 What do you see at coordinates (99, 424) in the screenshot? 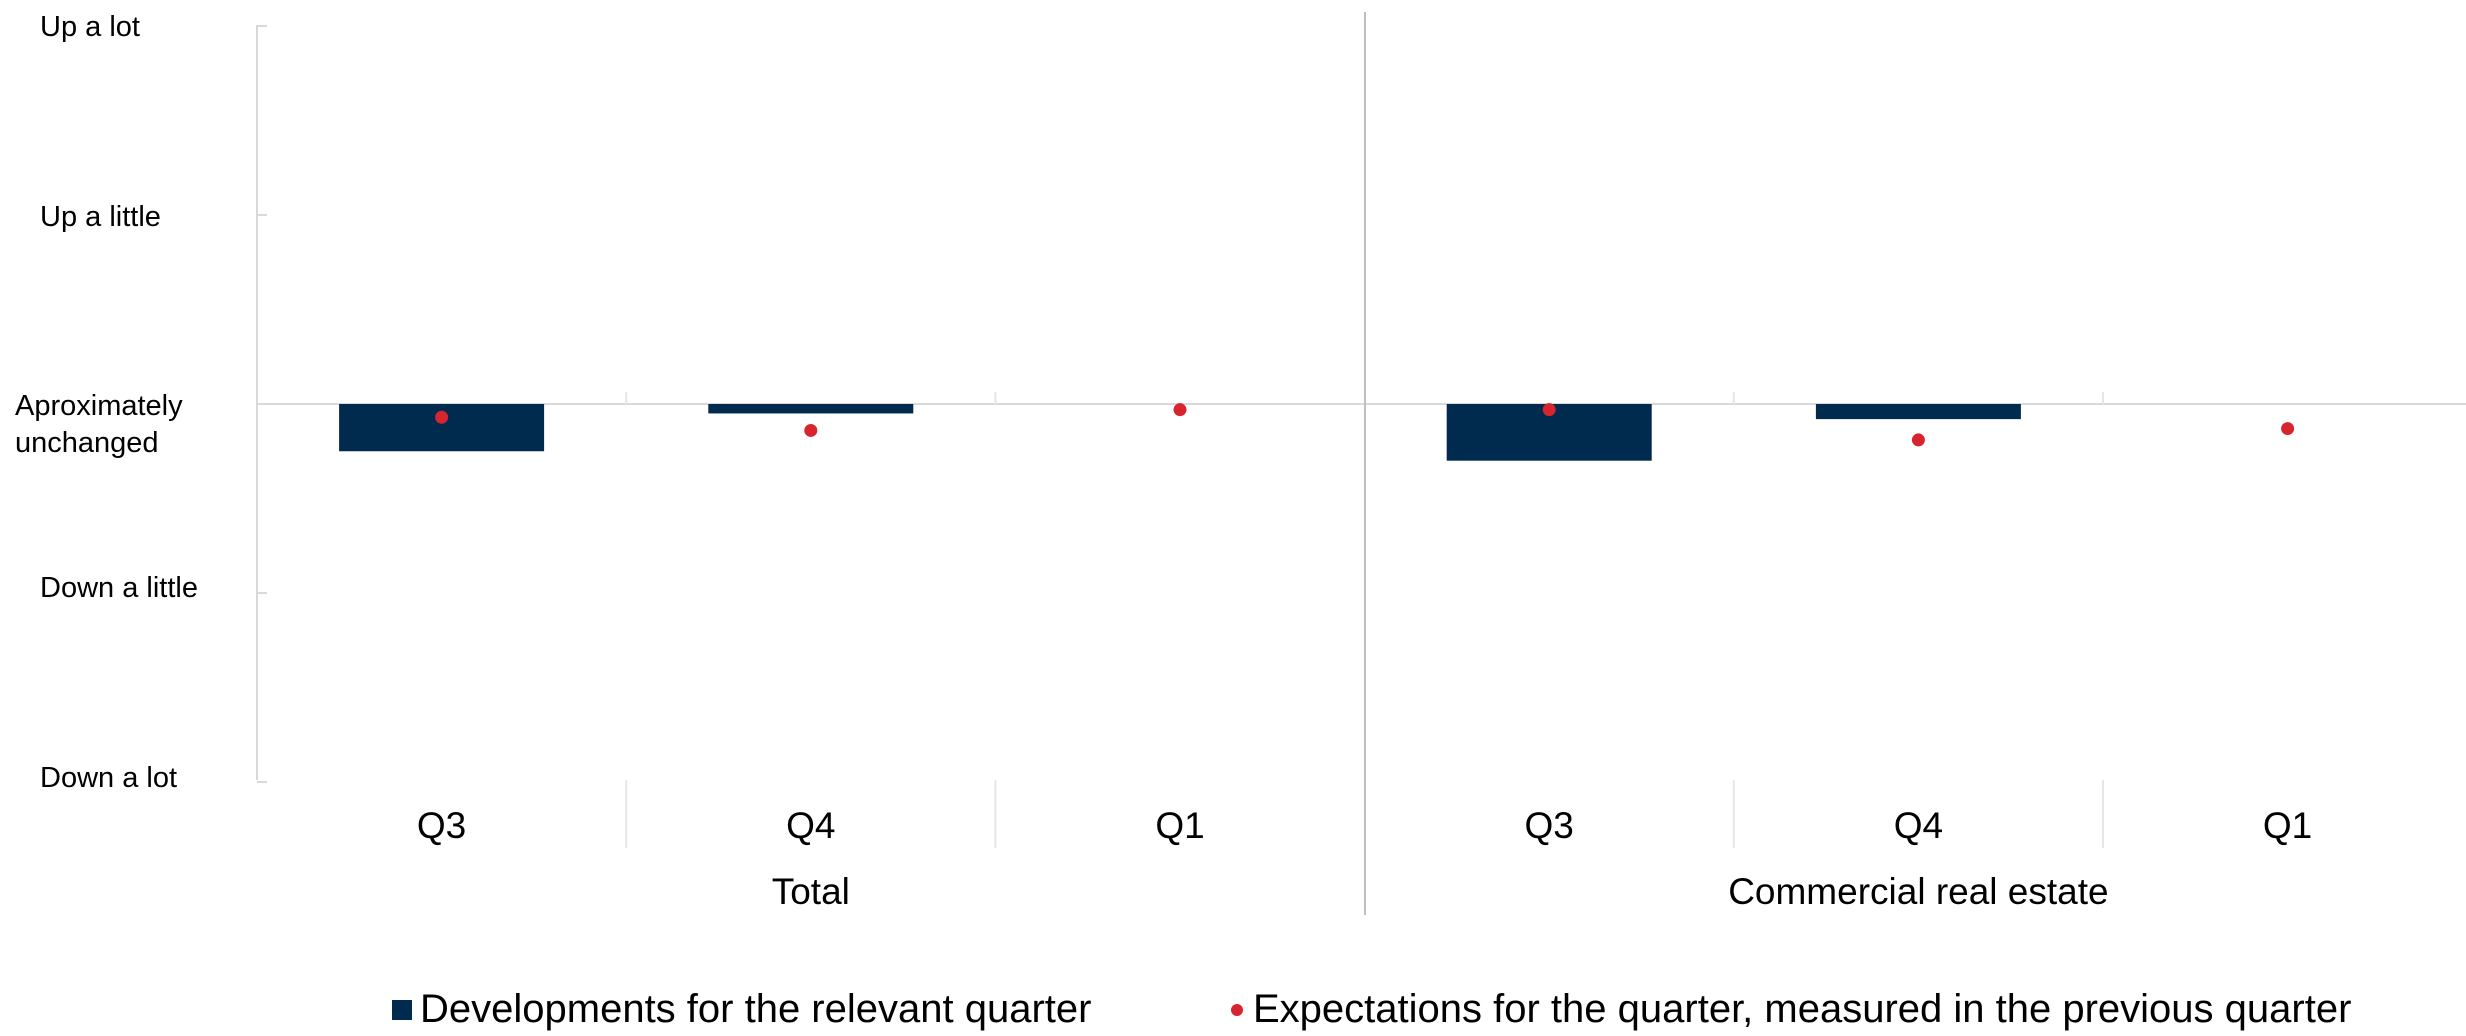
I see `ytick-unchanged: Aproximately unchanged` at bounding box center [99, 424].